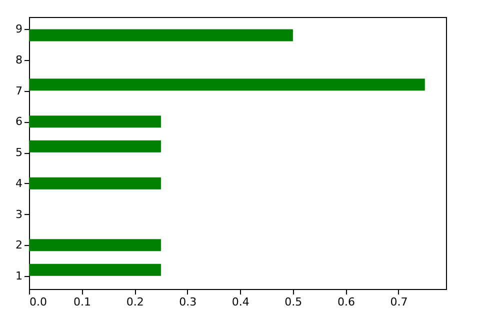  Describe the element at coordinates (19, 59) in the screenshot. I see `y-tick-label: 8` at that location.